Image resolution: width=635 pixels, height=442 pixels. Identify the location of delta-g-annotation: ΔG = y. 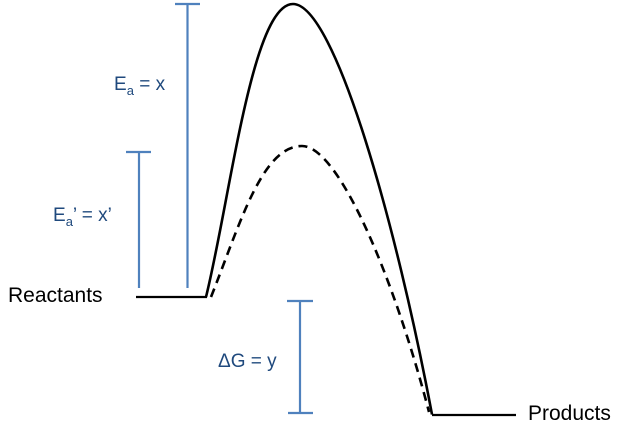
(247, 361).